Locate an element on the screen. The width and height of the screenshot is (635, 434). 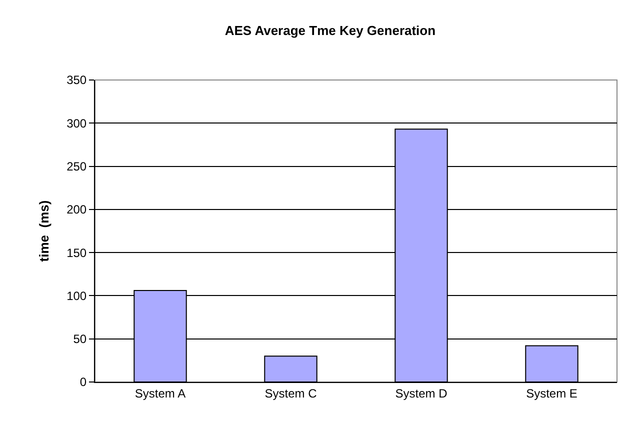
x-tick-label: System C is located at coordinates (291, 393).